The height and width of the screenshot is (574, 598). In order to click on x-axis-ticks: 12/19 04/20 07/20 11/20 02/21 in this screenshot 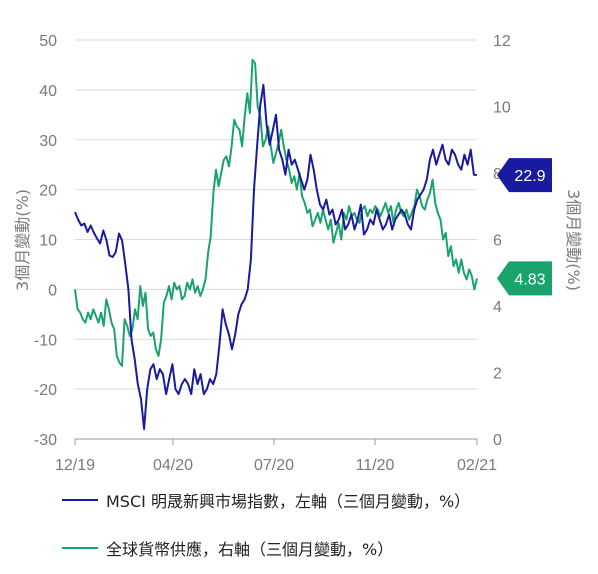, I will do `click(276, 465)`.